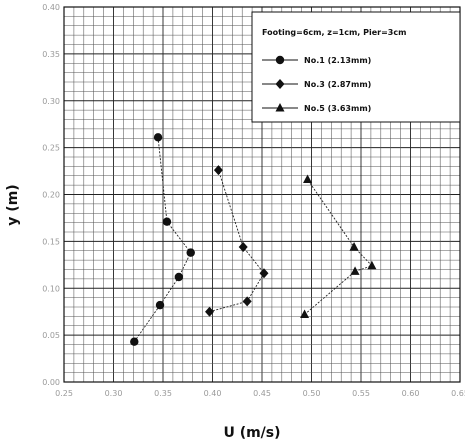  What do you see at coordinates (411, 393) in the screenshot?
I see `x-tick-label: 0.60` at bounding box center [411, 393].